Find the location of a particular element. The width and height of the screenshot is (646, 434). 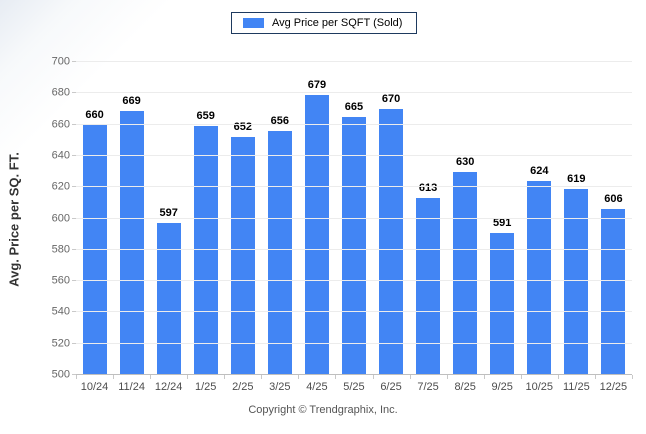

bar-cell: 652 is located at coordinates (242, 218).